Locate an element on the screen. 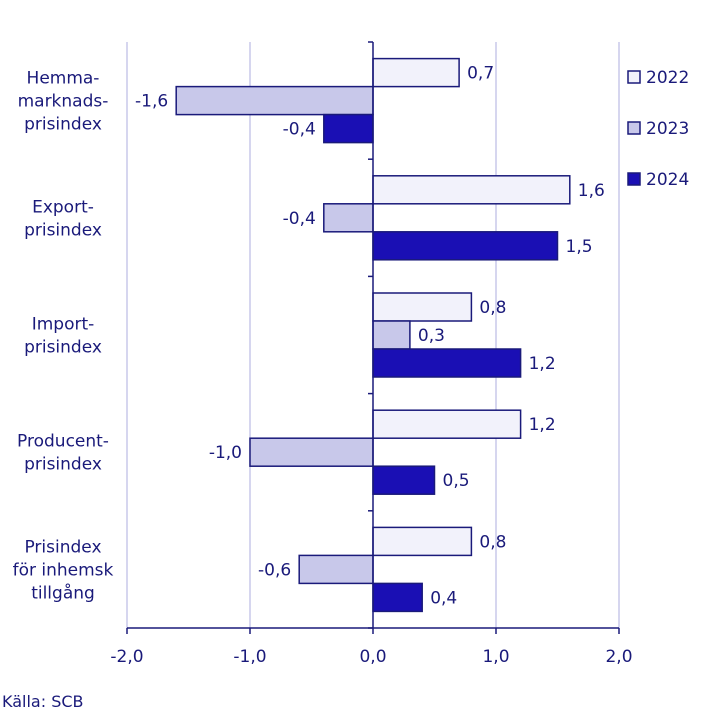  data-label: -1,0 is located at coordinates (225, 453).